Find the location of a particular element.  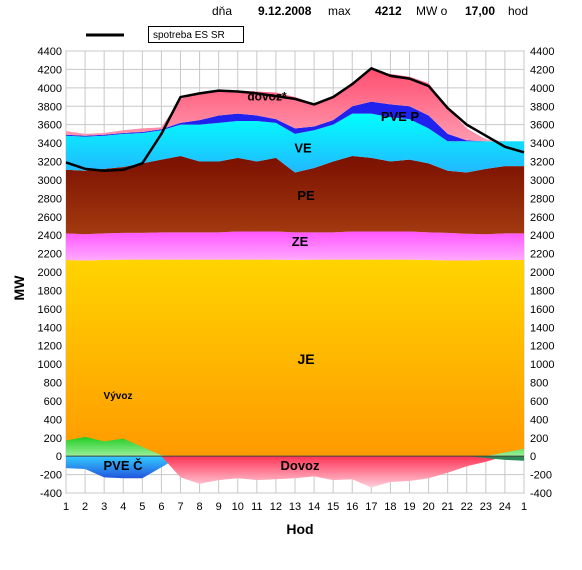

y-tick-label-right: 0 is located at coordinates (533, 457).